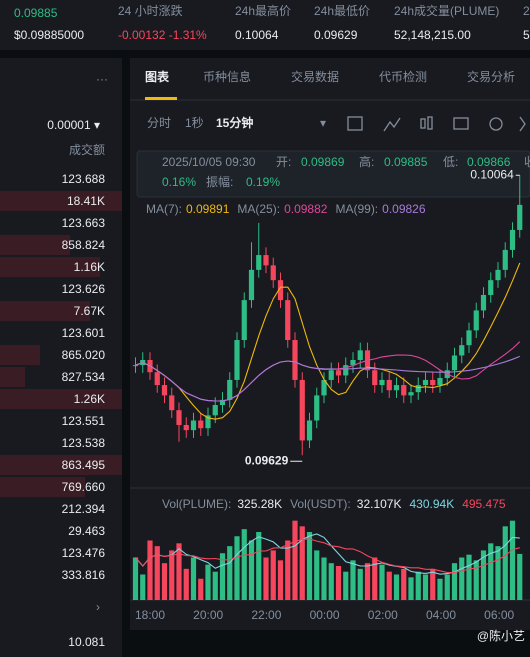  I want to click on vol-legend-value: 32.107K, so click(379, 504).